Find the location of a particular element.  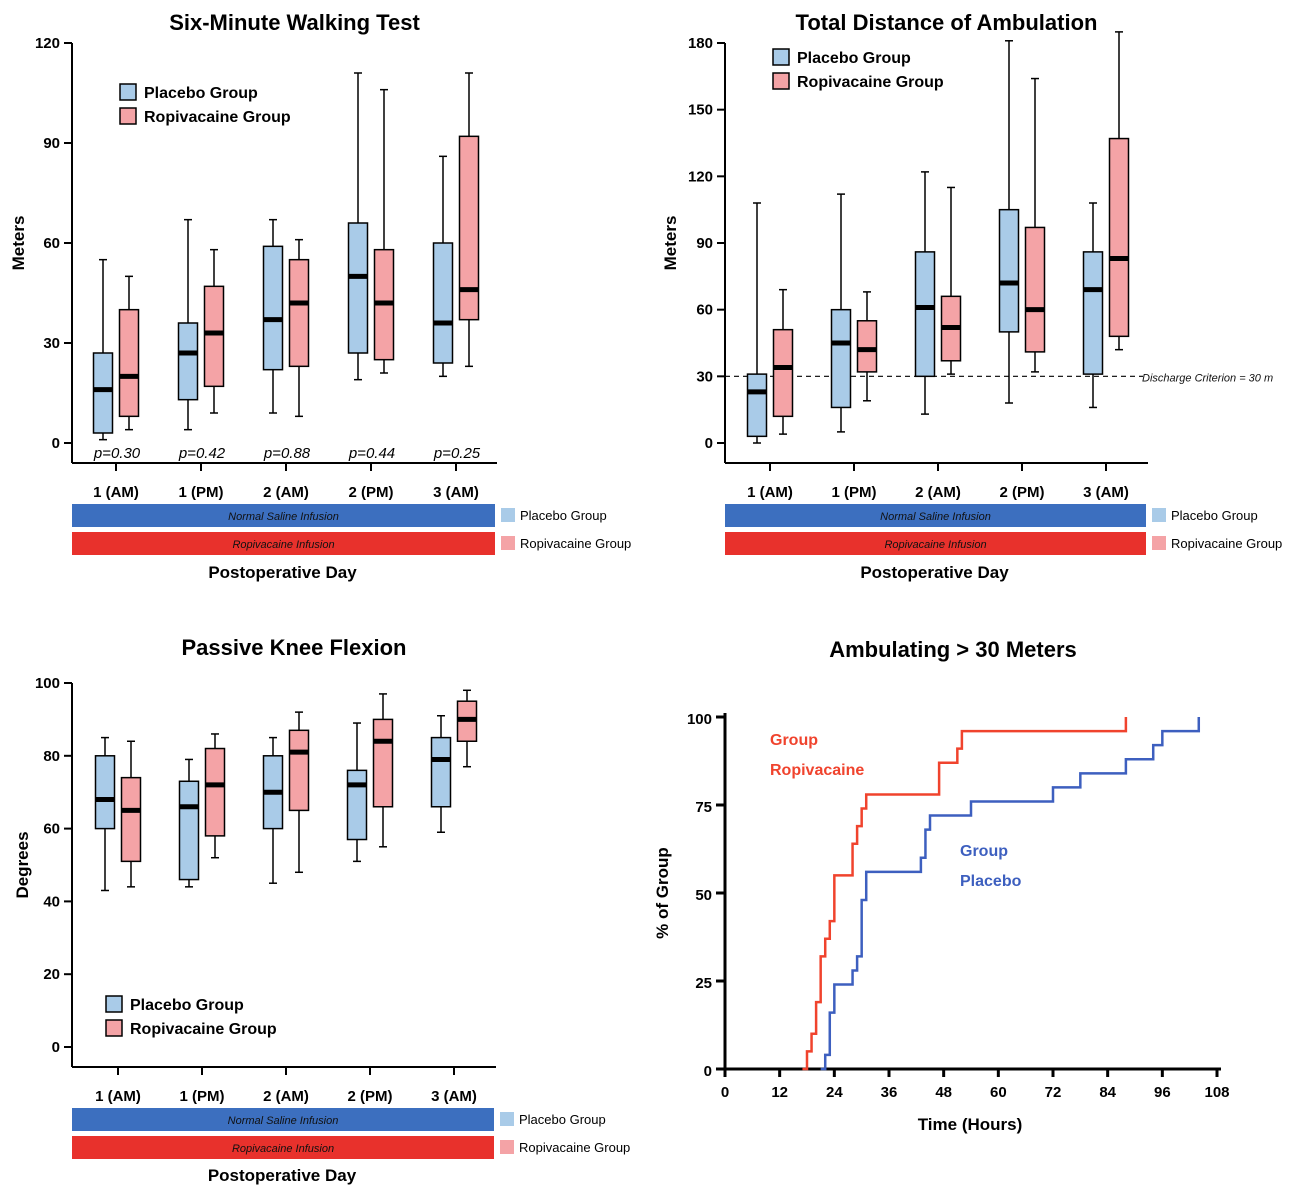

chart2-y-tick-label: 90 is located at coordinates (704, 243).